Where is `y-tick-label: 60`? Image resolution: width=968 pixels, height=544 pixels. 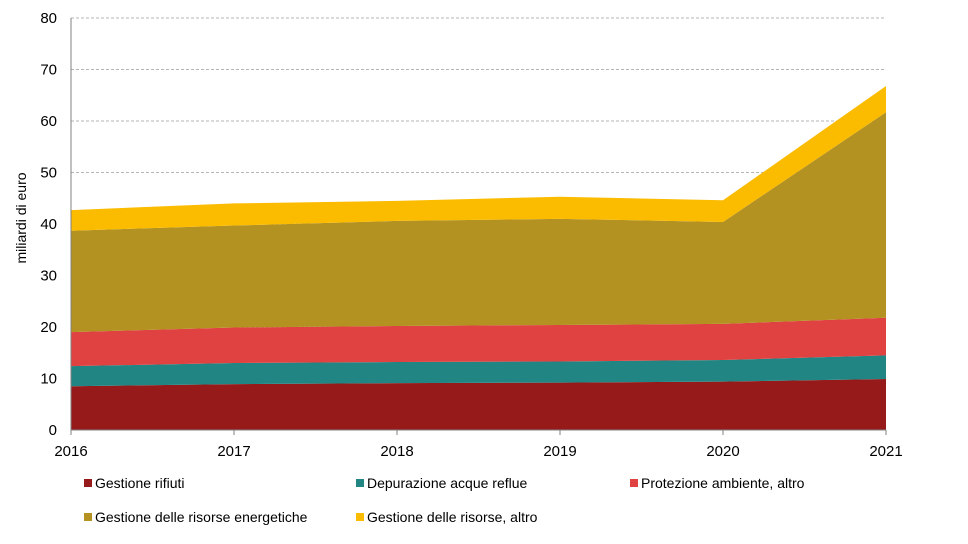
y-tick-label: 60 is located at coordinates (48, 121).